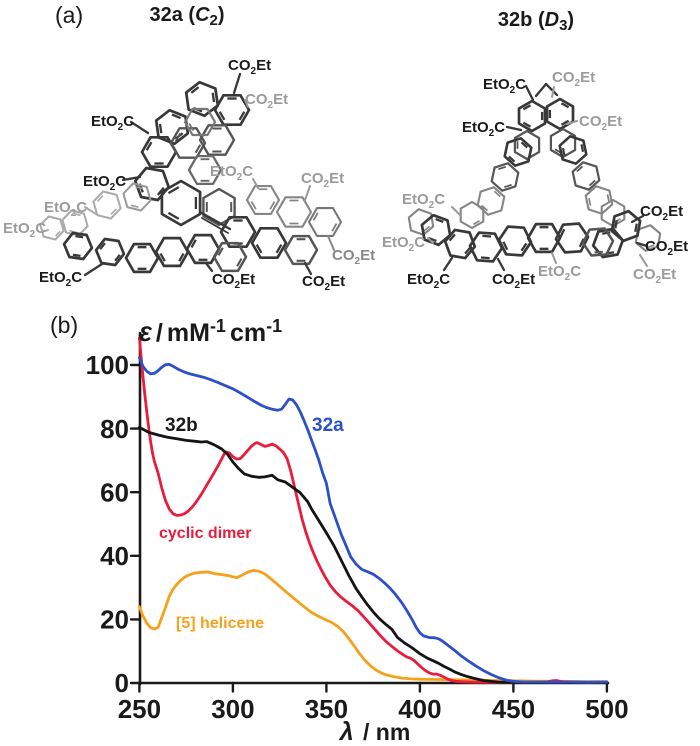 The image size is (700, 746). Describe the element at coordinates (69, 15) in the screenshot. I see `svg-text: (a)` at that location.